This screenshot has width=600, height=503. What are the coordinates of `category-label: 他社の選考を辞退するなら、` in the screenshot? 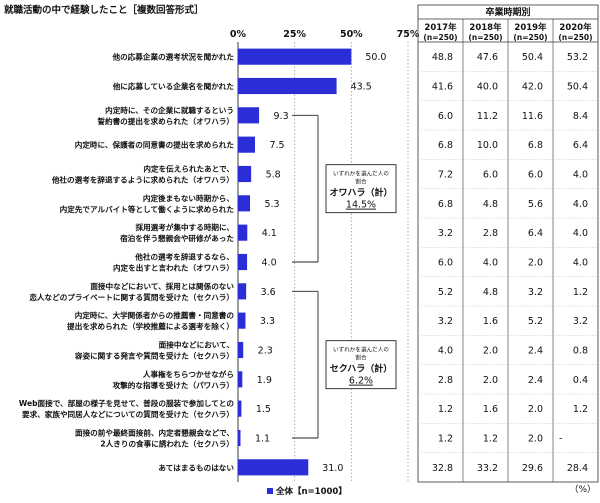 It's located at (184, 257).